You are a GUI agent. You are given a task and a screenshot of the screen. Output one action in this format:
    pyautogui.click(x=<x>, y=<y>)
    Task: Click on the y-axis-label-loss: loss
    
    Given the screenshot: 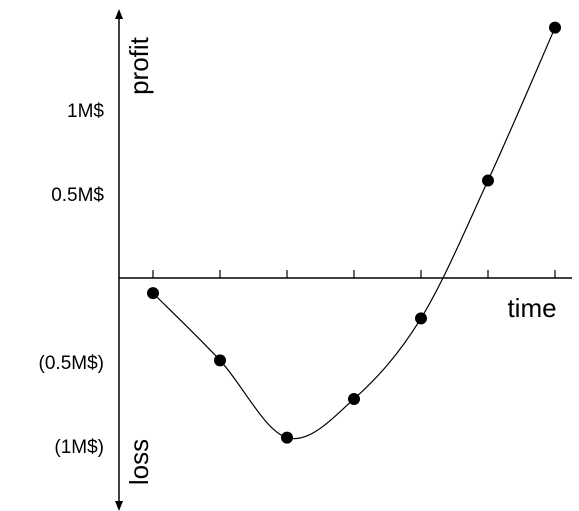 What is the action you would take?
    pyautogui.click(x=139, y=462)
    